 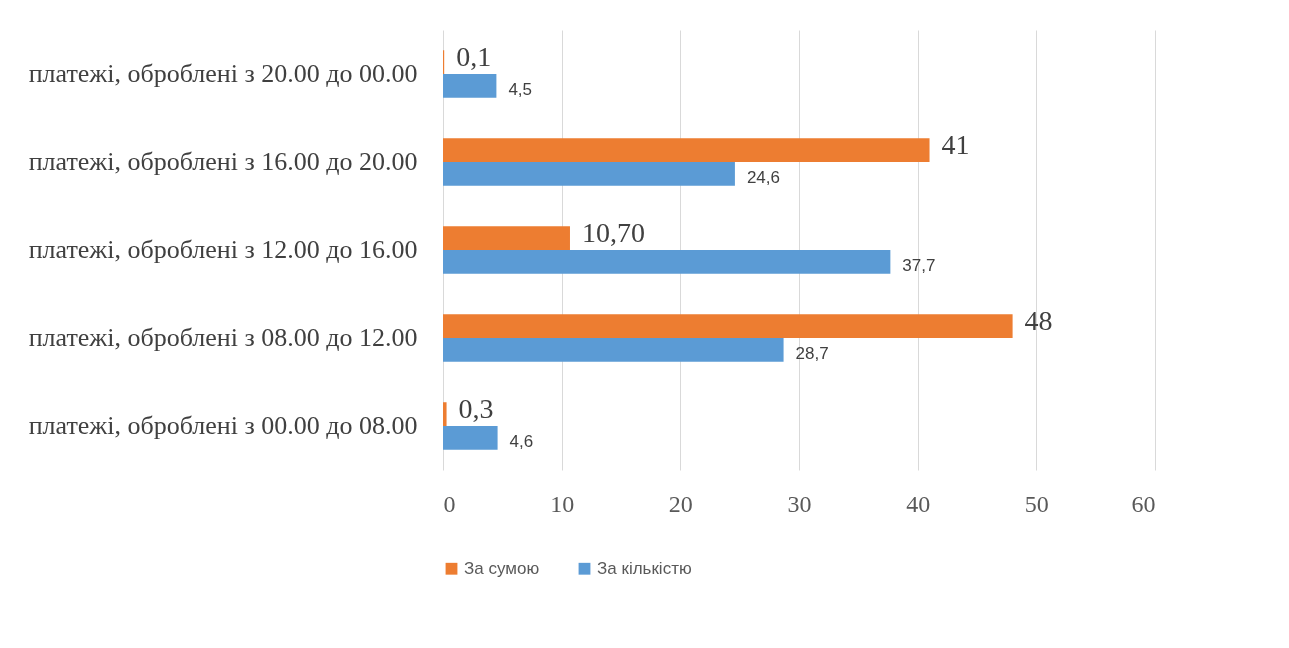 I want to click on legend-label: За сумою, so click(x=502, y=568).